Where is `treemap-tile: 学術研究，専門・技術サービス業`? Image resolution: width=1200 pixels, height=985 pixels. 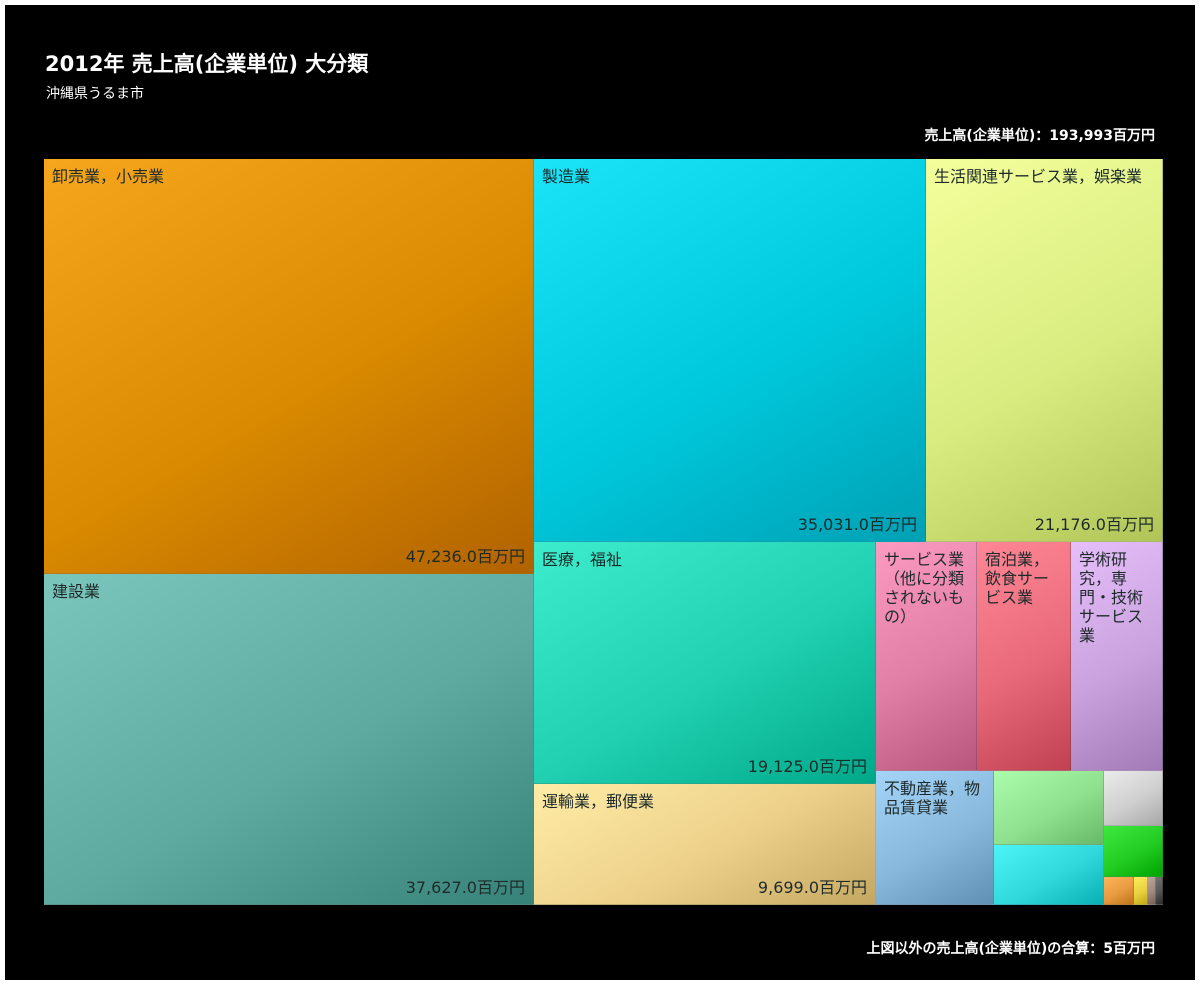
treemap-tile: 学術研究，専門・技術サービス業 is located at coordinates (1117, 656).